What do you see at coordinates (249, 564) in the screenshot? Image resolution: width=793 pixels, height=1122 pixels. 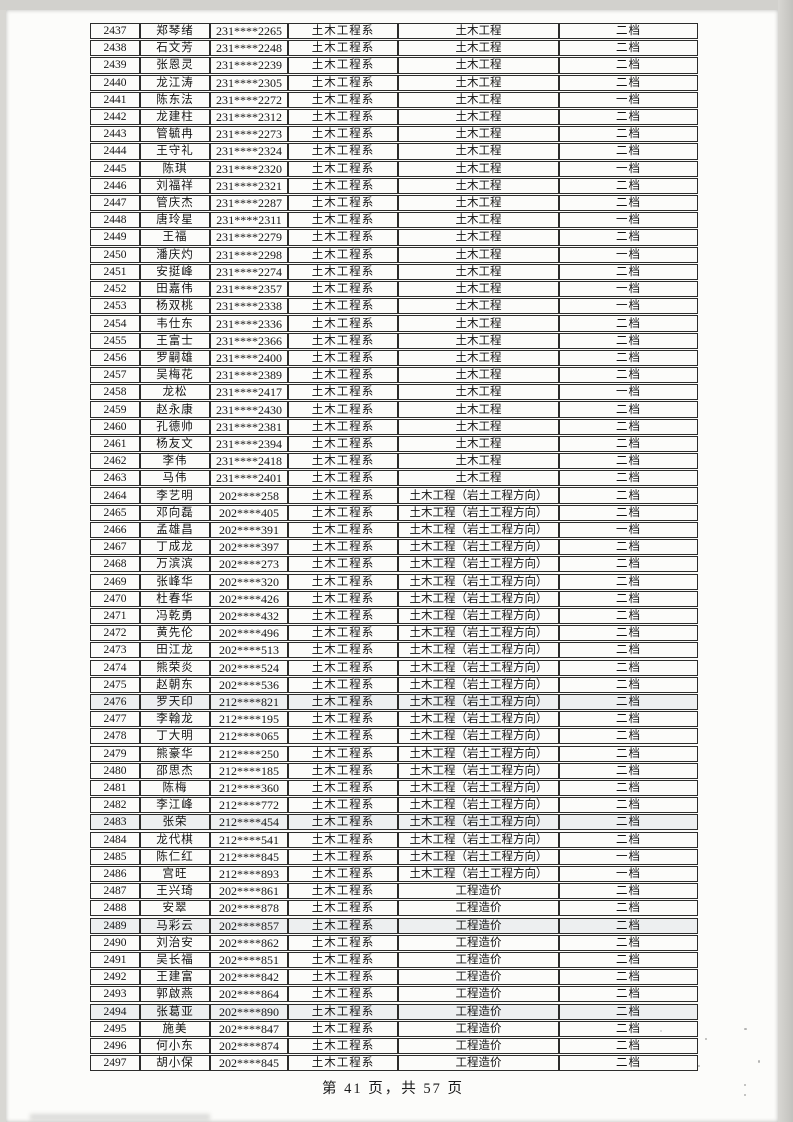 I see `table-cell: 202****273` at bounding box center [249, 564].